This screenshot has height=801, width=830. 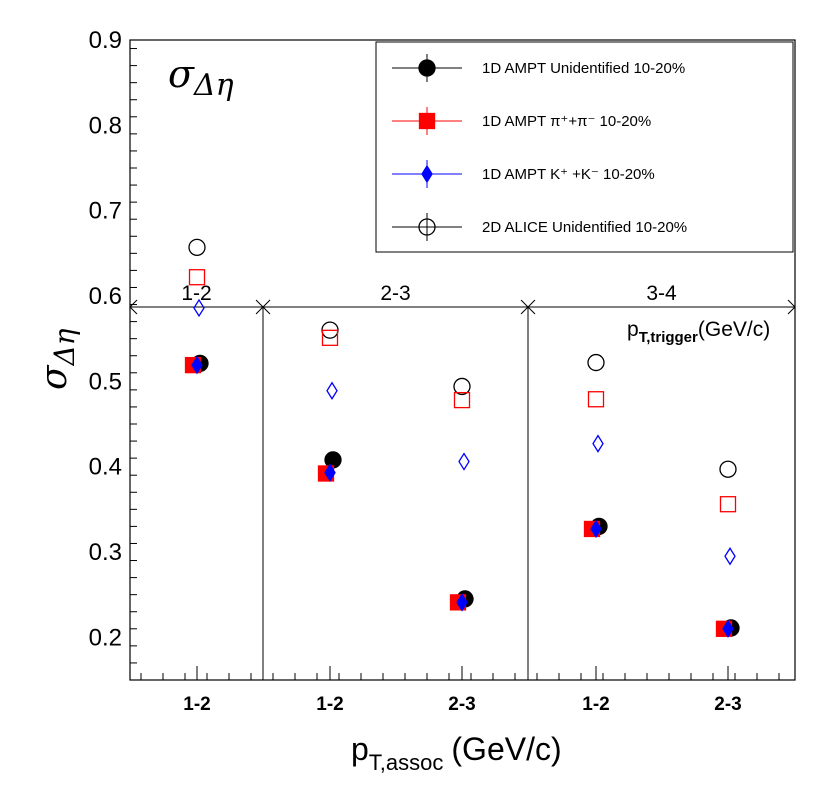 I want to click on trigger-bin-label: 2-3, so click(x=395, y=293).